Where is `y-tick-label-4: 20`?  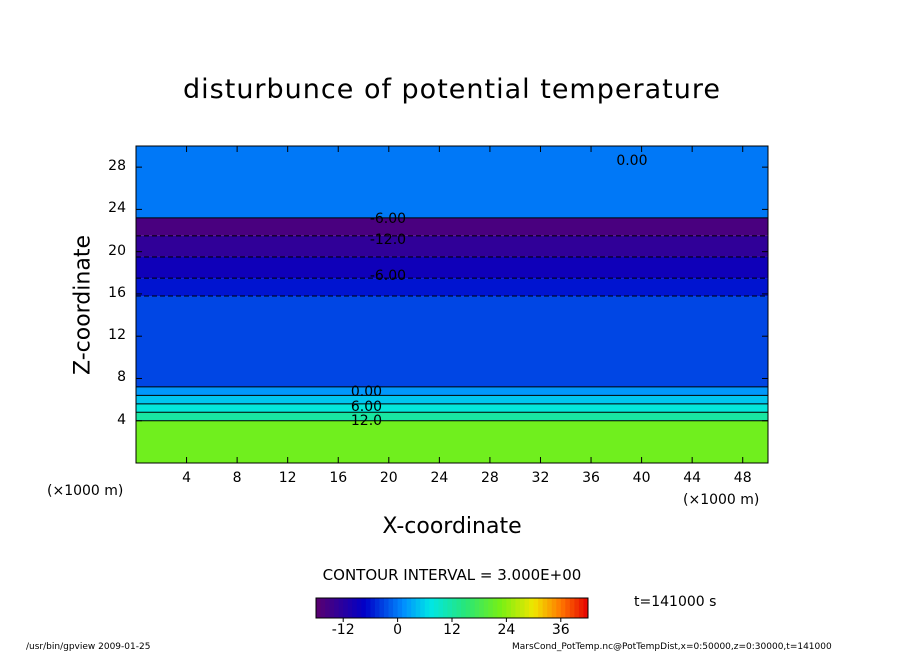 y-tick-label-4: 20 is located at coordinates (117, 250).